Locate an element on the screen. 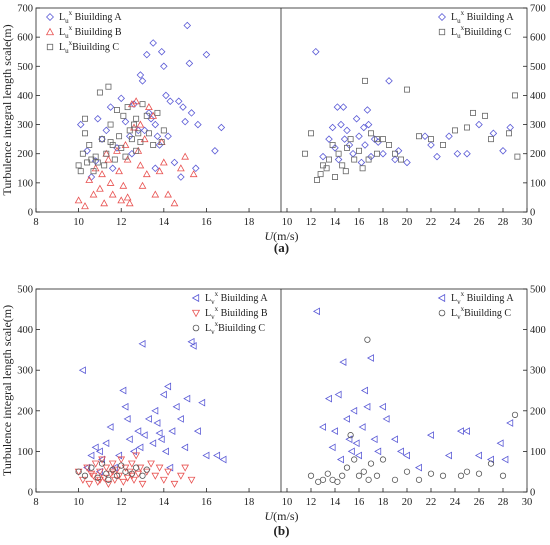 The height and width of the screenshot is (545, 550). y-tick-label-right: 0 is located at coordinates (532, 213).